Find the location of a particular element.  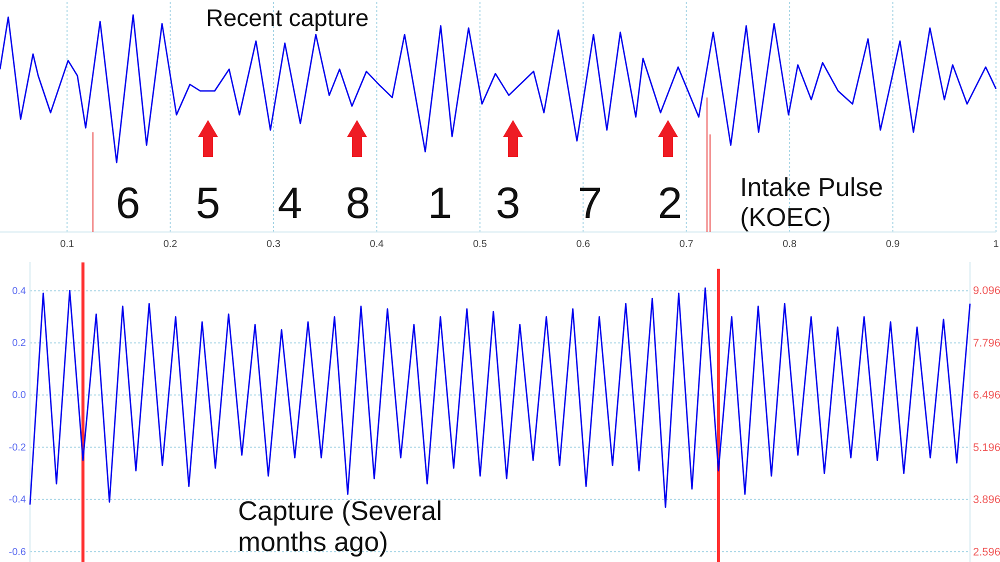

annotation: 5 is located at coordinates (208, 203).